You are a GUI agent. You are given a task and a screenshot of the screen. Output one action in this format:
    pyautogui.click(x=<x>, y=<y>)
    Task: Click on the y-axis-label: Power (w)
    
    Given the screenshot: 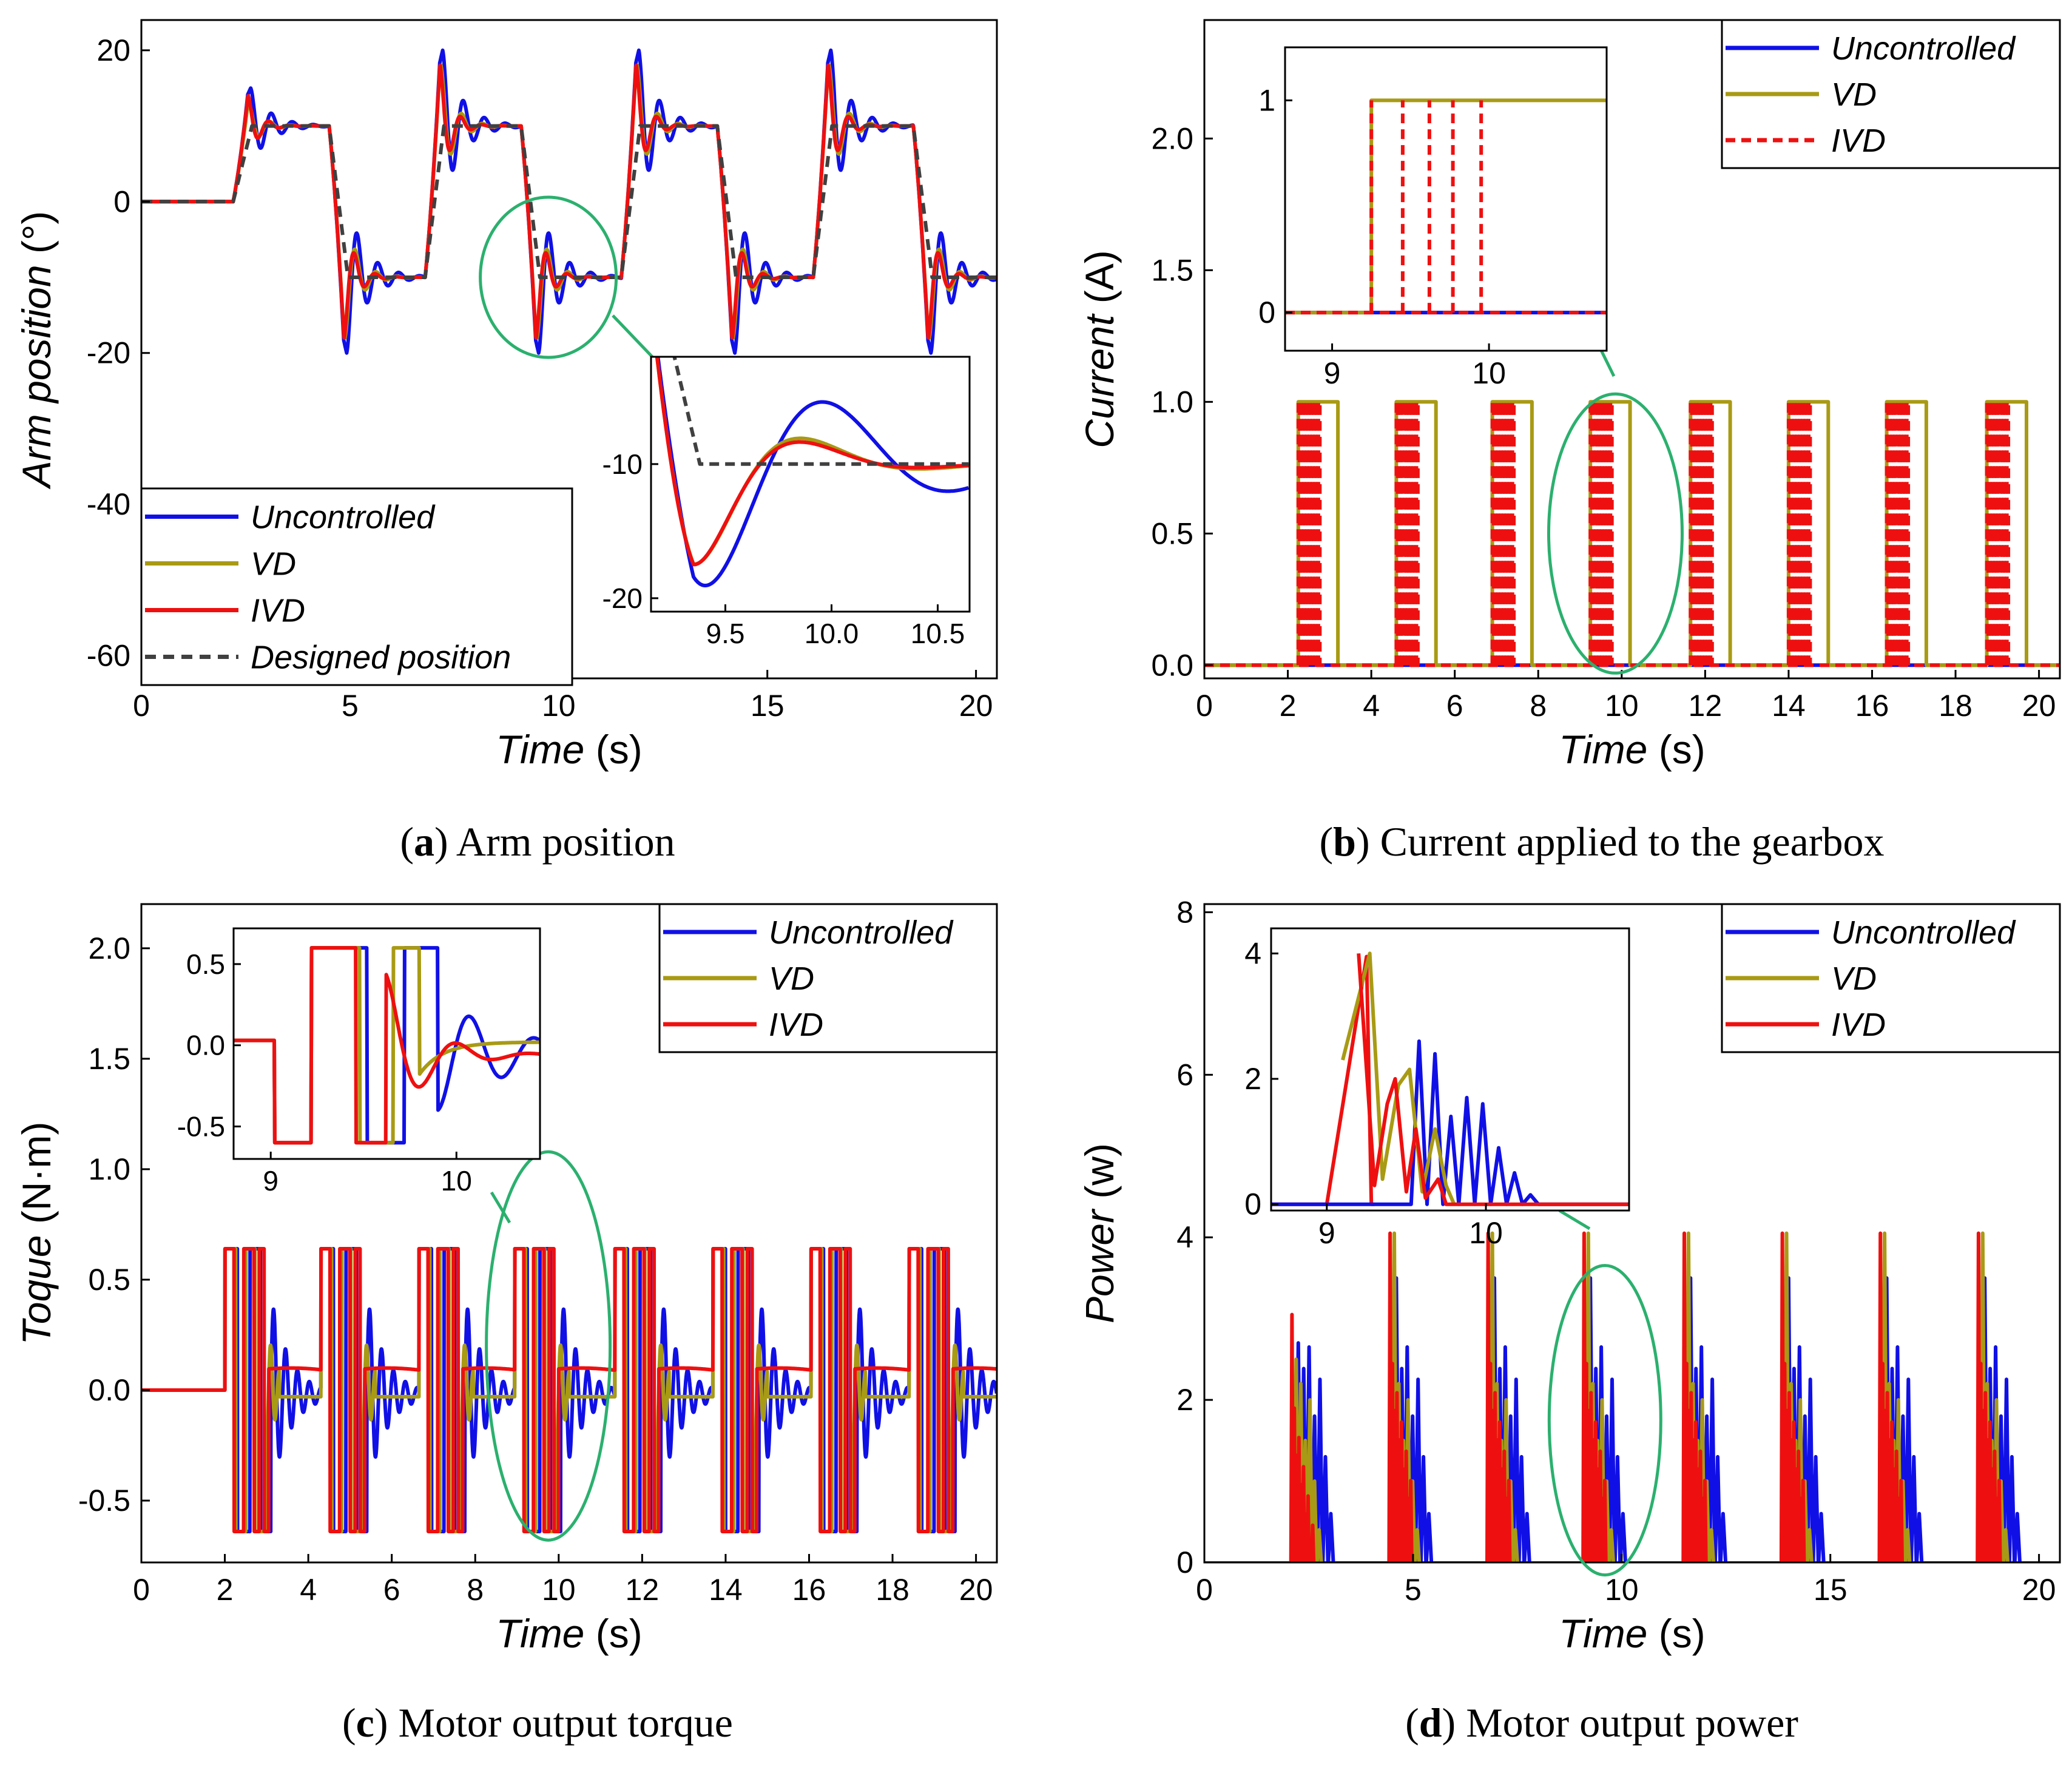 What is the action you would take?
    pyautogui.click(x=1099, y=1233)
    